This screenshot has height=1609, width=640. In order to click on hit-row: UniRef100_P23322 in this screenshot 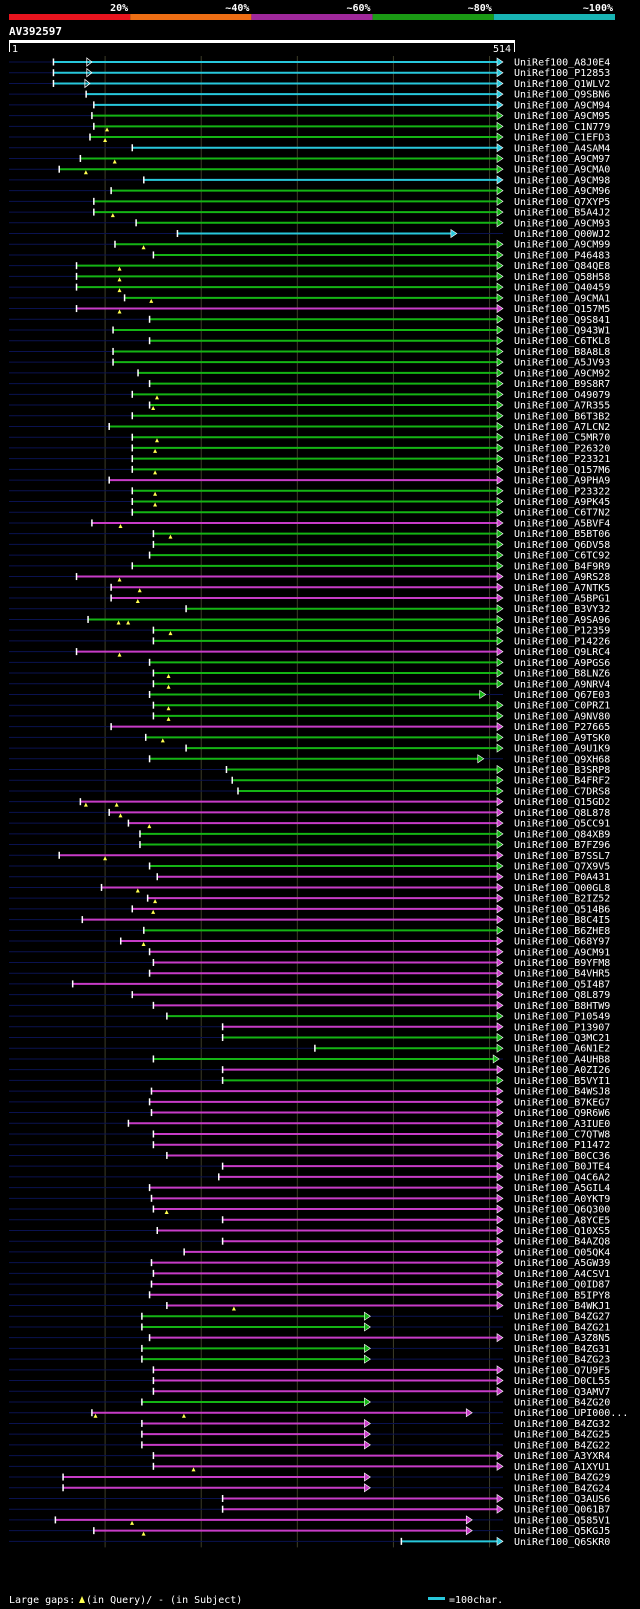, I will do `click(309, 491)`.